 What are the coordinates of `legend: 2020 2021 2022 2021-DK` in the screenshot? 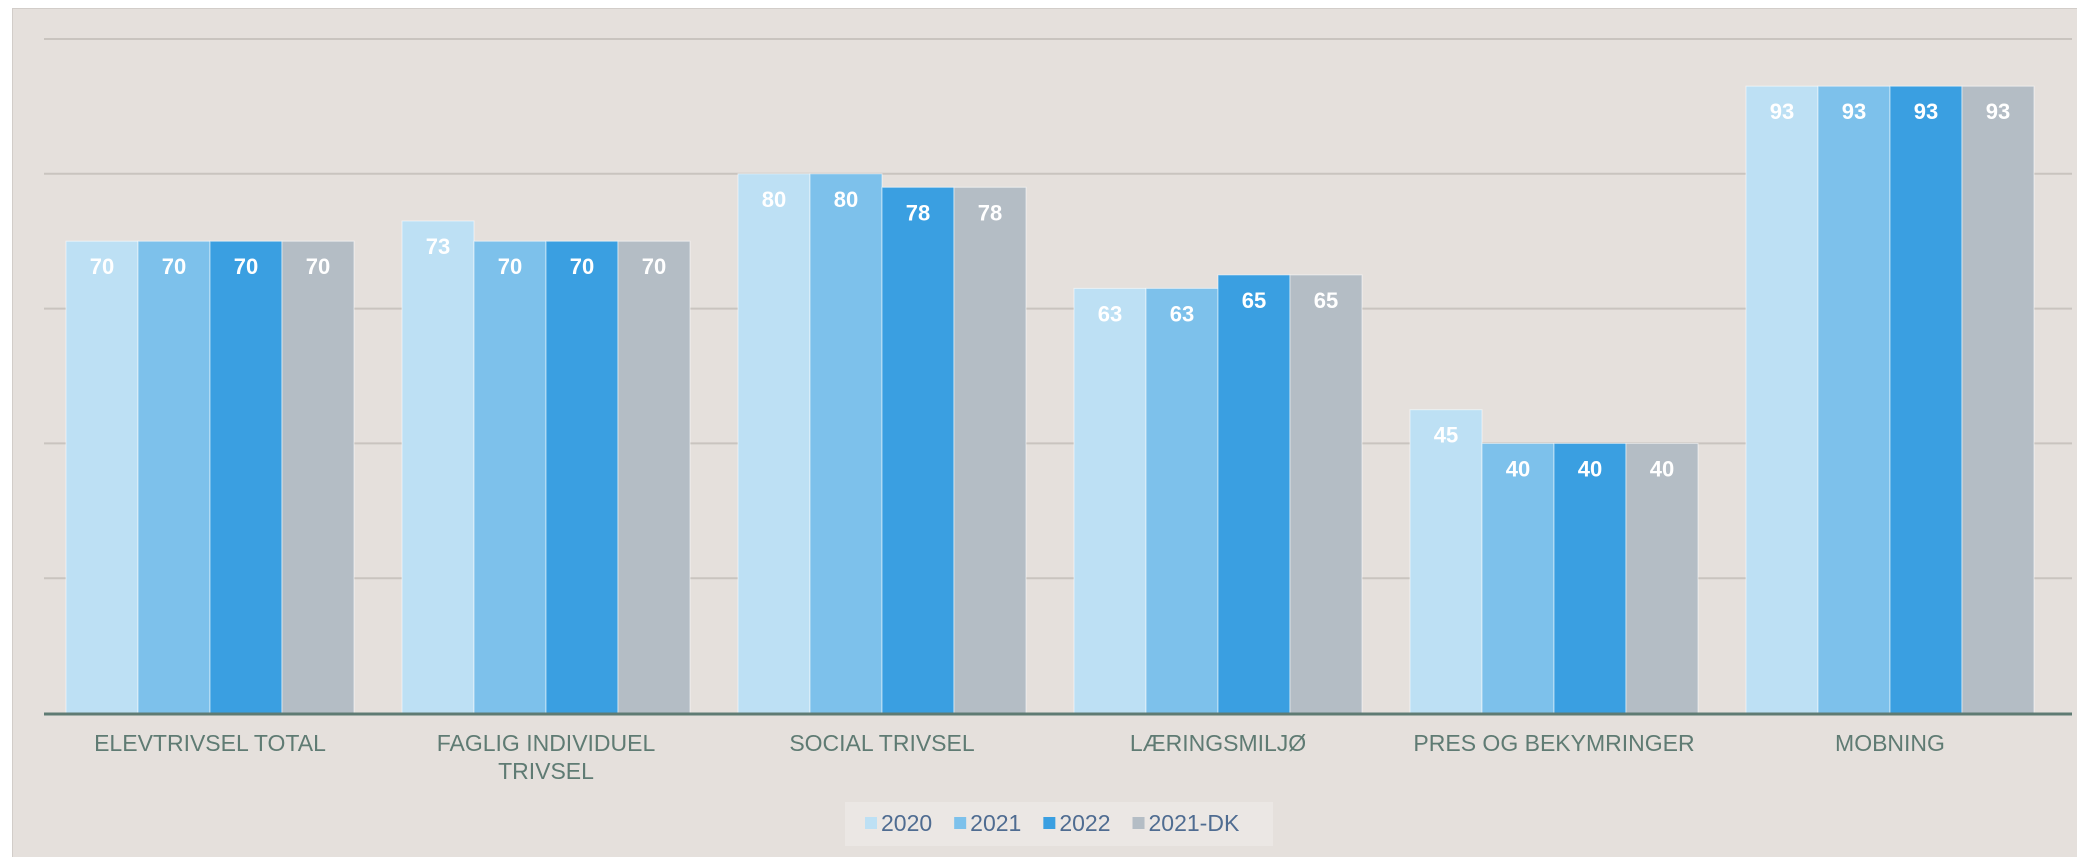 It's located at (1059, 824).